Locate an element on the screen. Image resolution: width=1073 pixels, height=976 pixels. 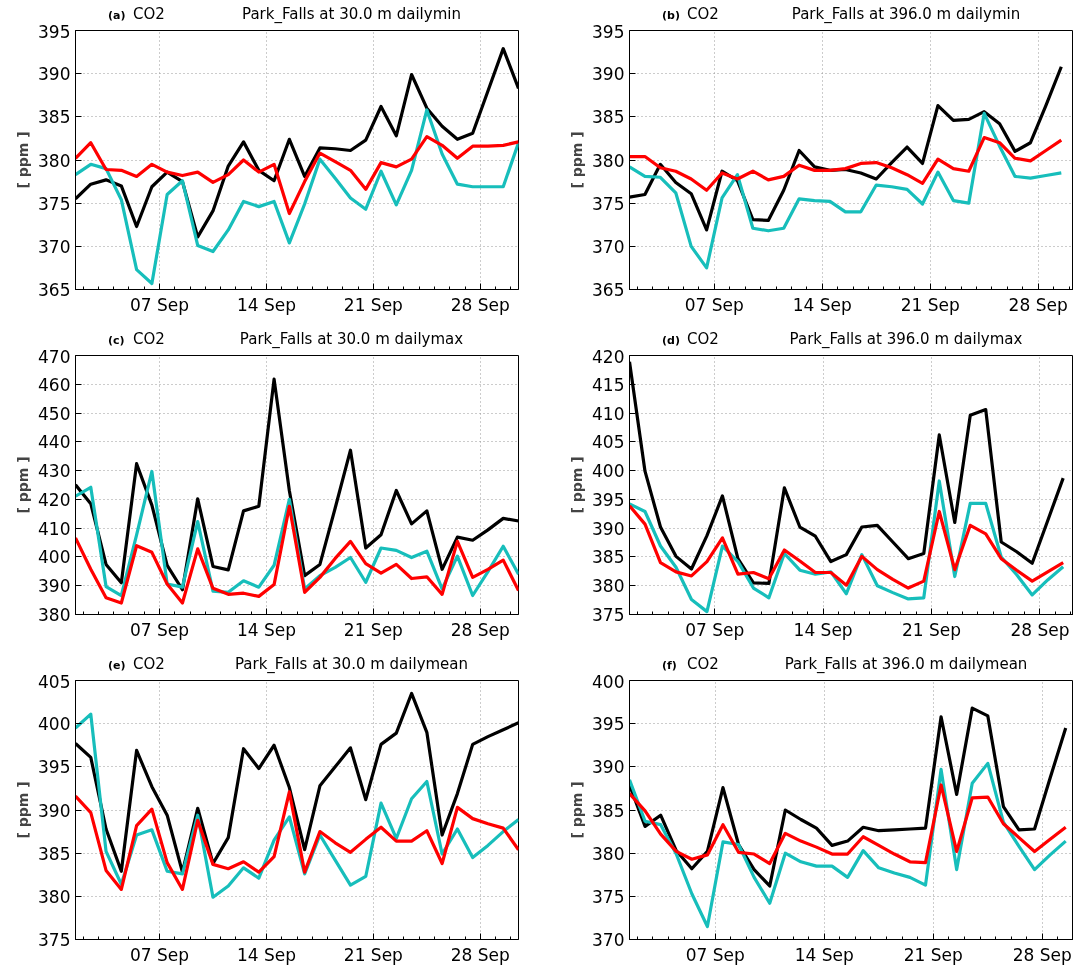
chart-title: Park_Falls at 30.0 m dailymax is located at coordinates (351, 339).